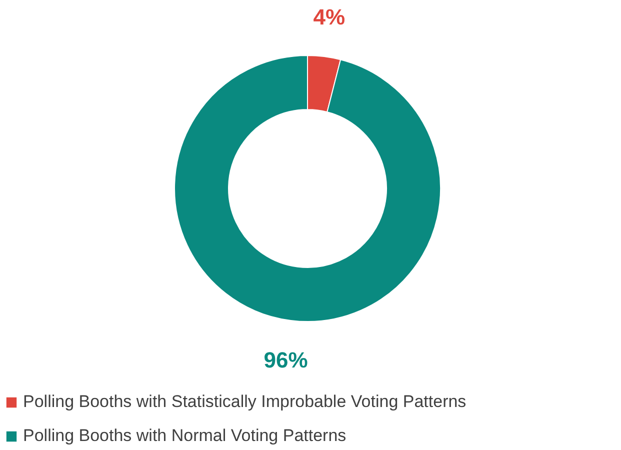 The width and height of the screenshot is (621, 450). Describe the element at coordinates (286, 360) in the screenshot. I see `data-label: 96%` at that location.